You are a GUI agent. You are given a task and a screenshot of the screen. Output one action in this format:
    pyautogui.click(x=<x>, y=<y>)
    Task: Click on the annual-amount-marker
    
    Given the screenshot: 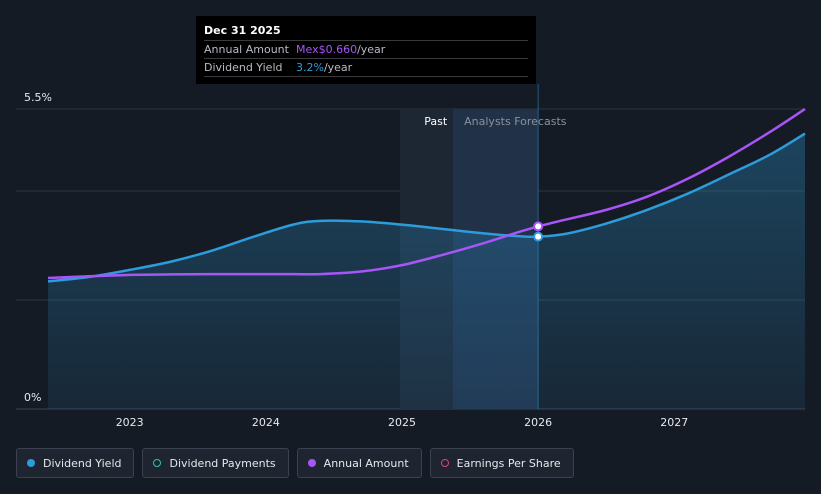 What is the action you would take?
    pyautogui.click(x=538, y=226)
    